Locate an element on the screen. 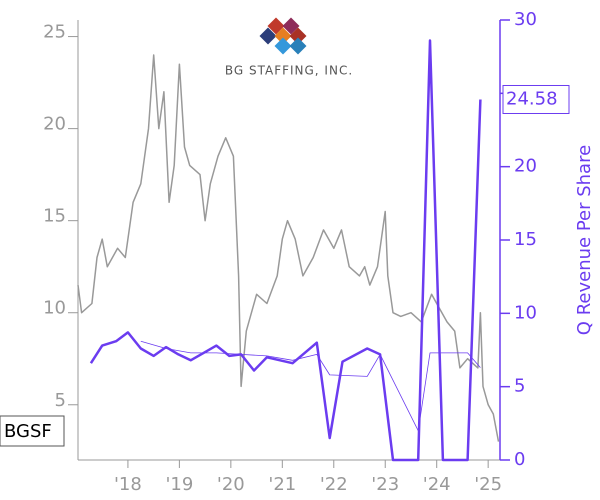  logo: BG STAFFING, INC. is located at coordinates (289, 47).